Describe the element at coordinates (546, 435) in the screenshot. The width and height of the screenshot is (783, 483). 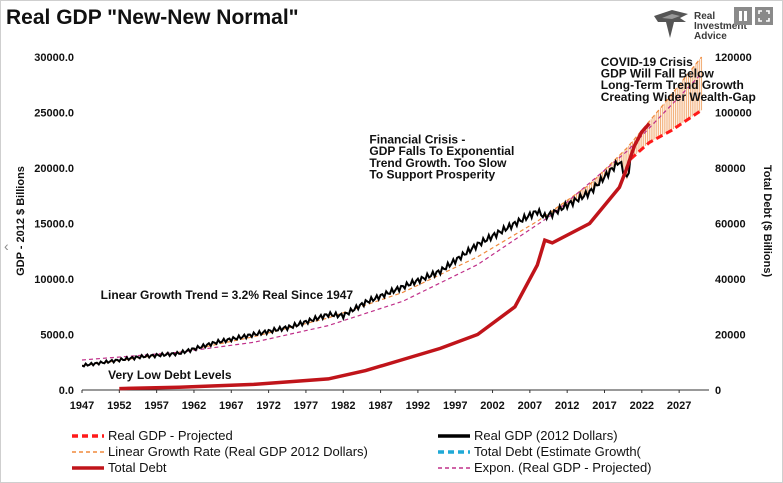
I see `legend-label: Real GDP (2012 Dollars)` at that location.